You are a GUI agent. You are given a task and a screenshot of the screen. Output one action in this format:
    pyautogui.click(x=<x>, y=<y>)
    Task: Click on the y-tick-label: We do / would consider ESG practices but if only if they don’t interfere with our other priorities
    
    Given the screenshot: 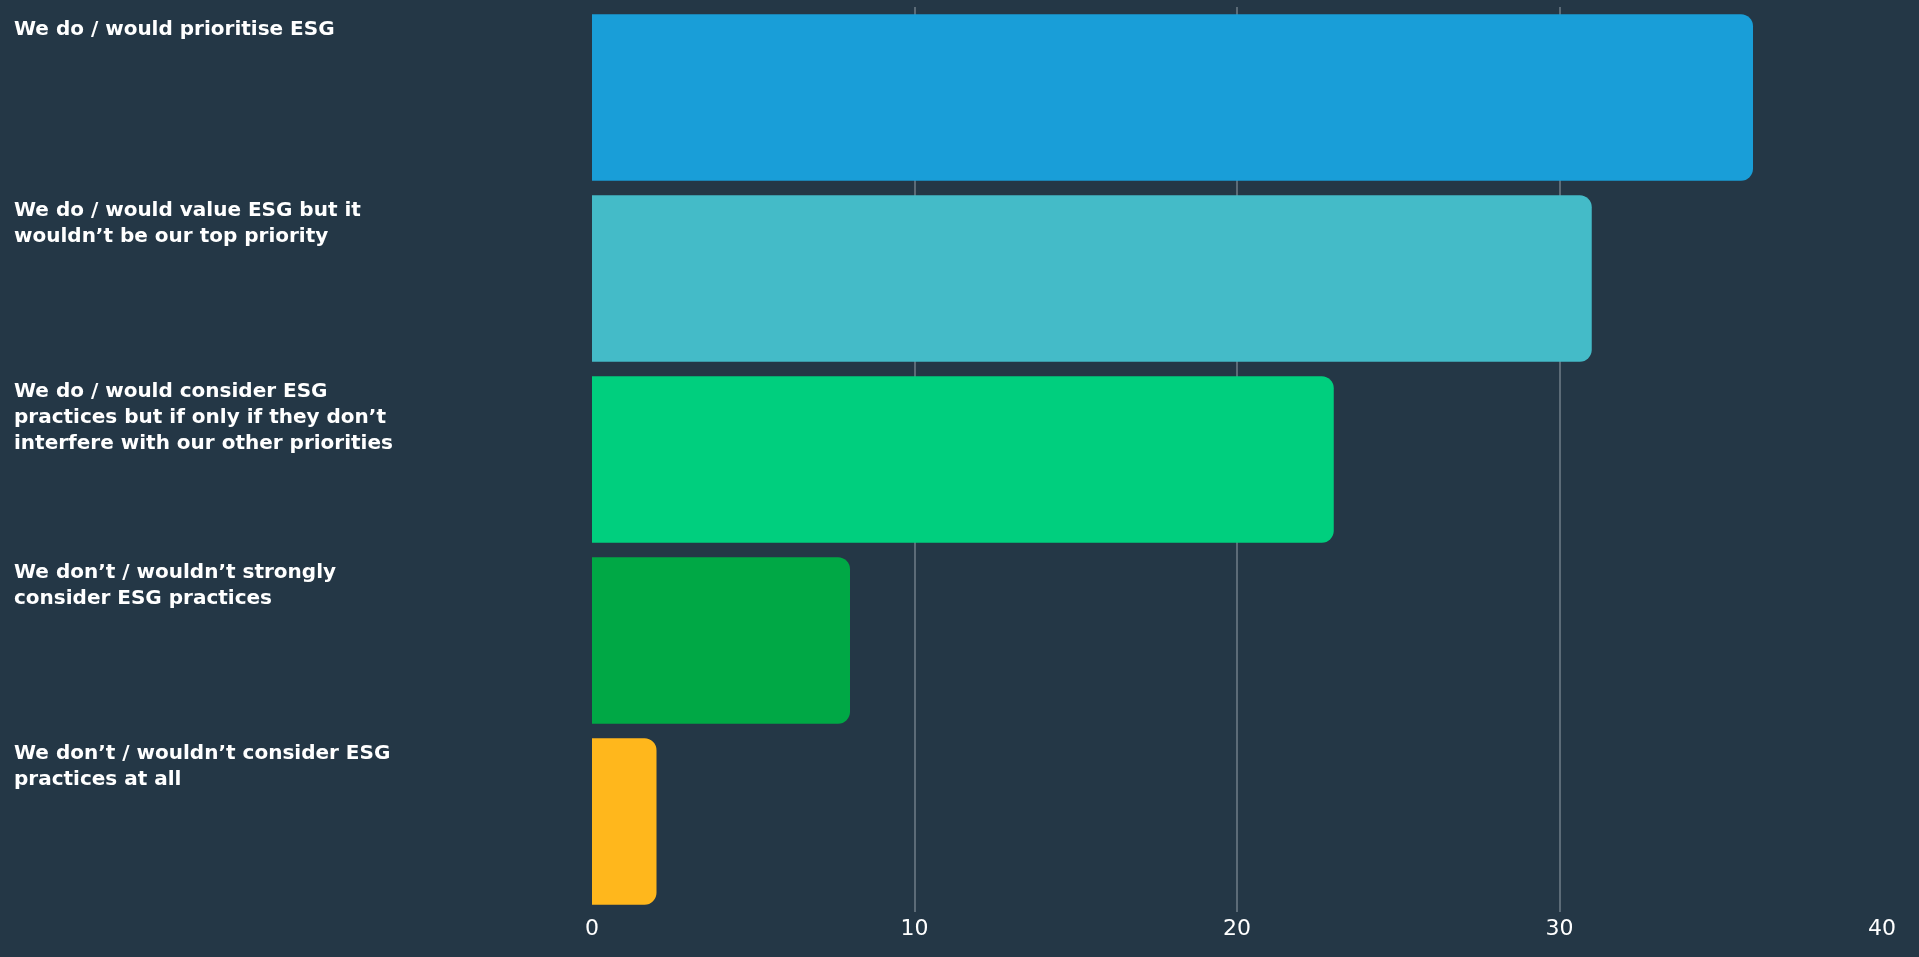 What is the action you would take?
    pyautogui.click(x=203, y=416)
    